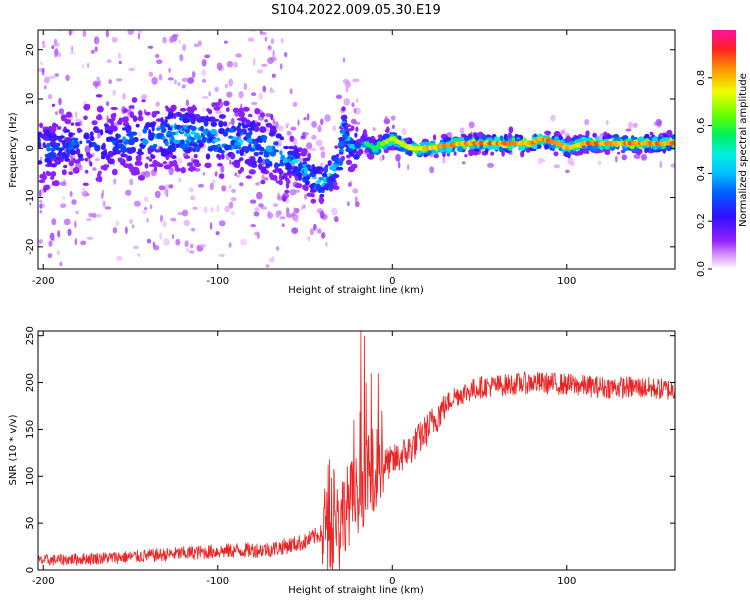 Image resolution: width=750 pixels, height=604 pixels. Describe the element at coordinates (701, 126) in the screenshot. I see `colorbar-tick-label: 0.6` at that location.